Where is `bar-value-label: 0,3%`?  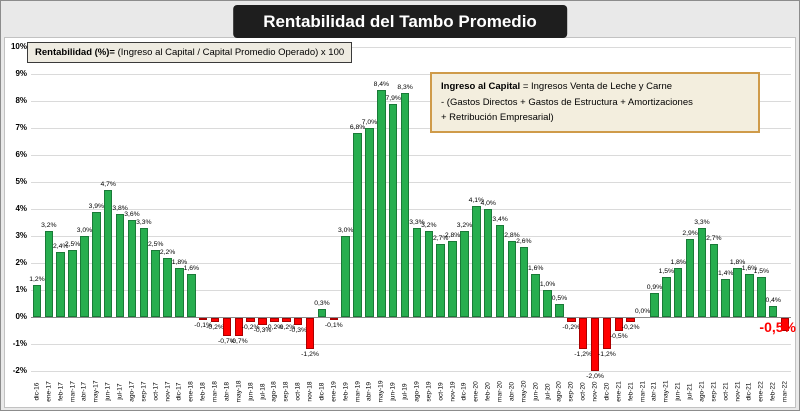 bar-value-label: 0,3% is located at coordinates (322, 303).